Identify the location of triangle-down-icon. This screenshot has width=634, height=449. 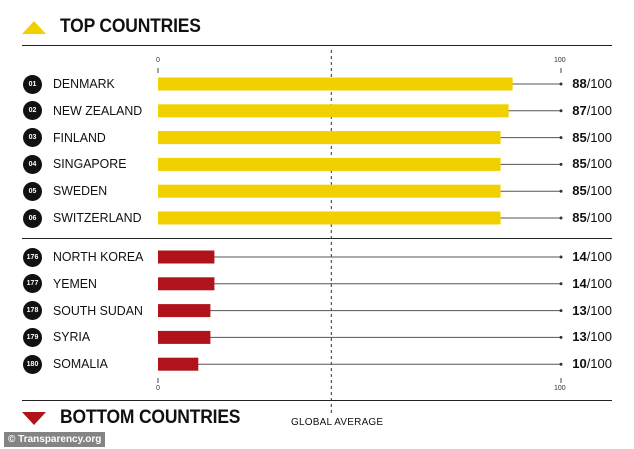
(34, 418).